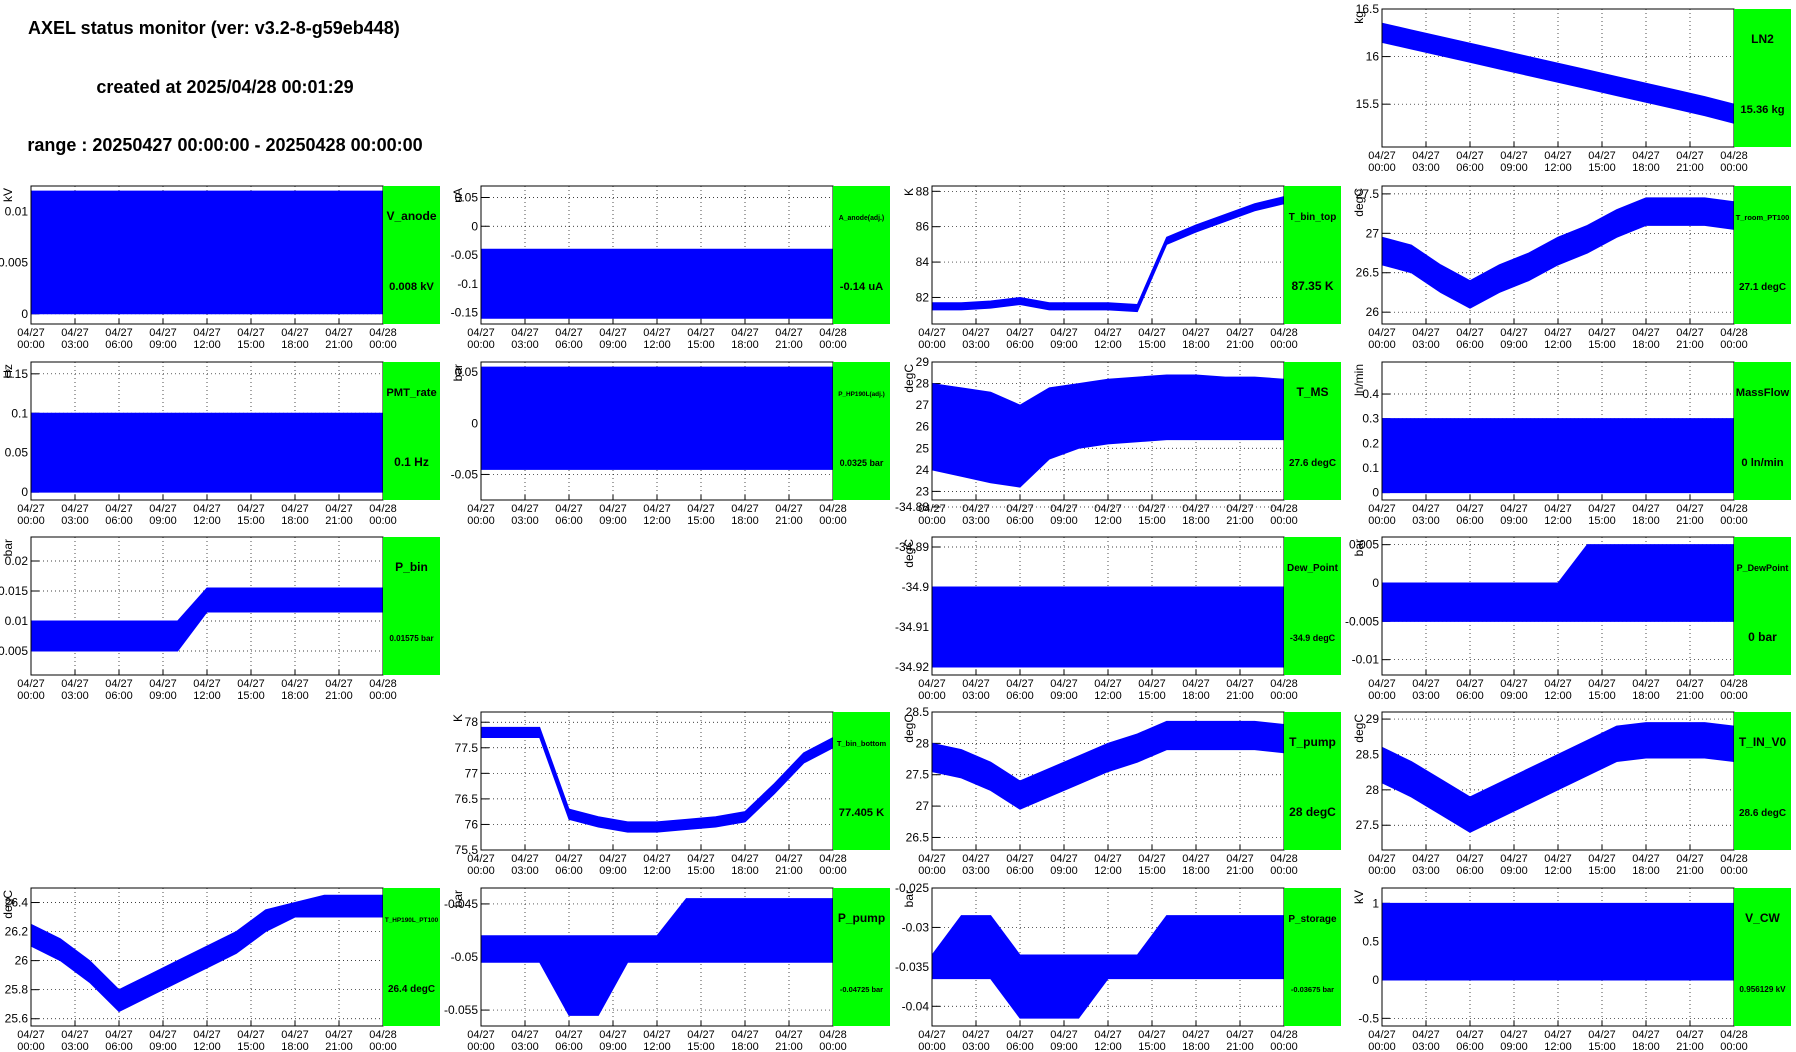  I want to click on y-tick-label: 25.8, so click(17, 990).